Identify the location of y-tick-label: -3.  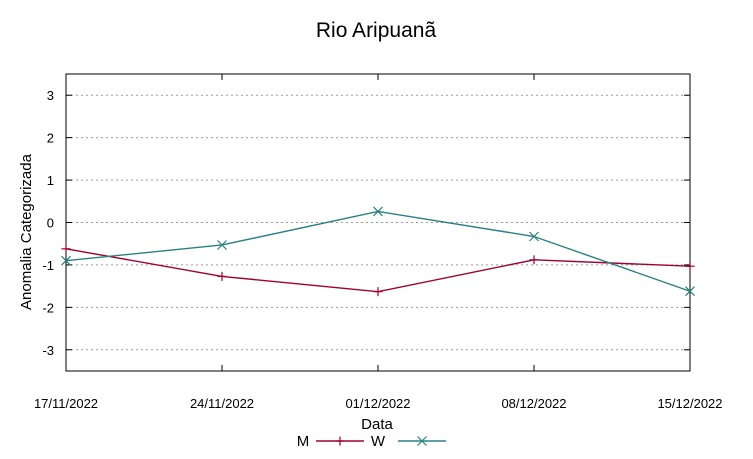
(48, 350).